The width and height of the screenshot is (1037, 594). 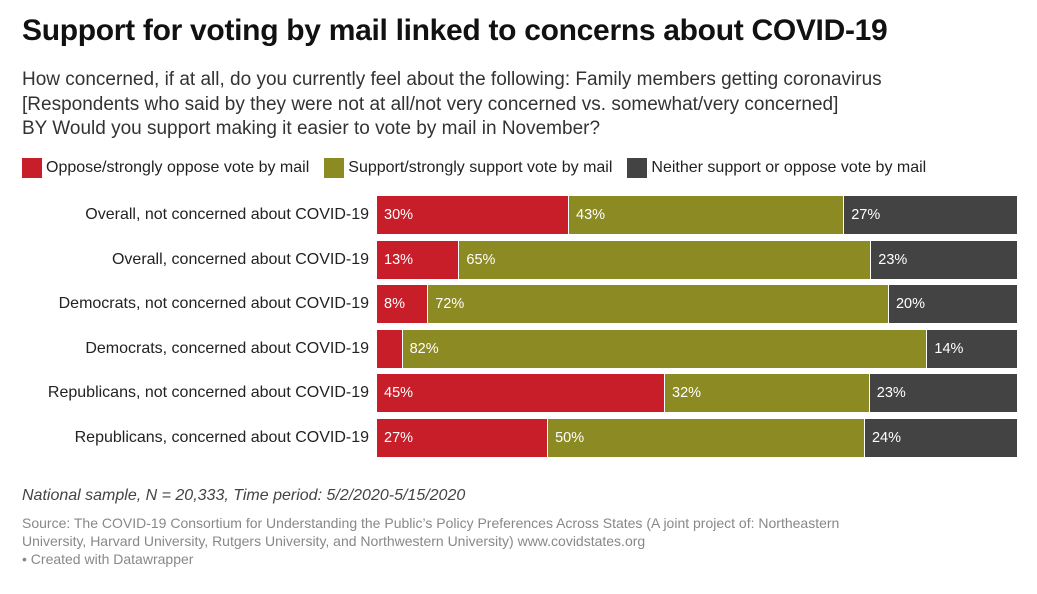 What do you see at coordinates (481, 259) in the screenshot?
I see `data-label: 65%` at bounding box center [481, 259].